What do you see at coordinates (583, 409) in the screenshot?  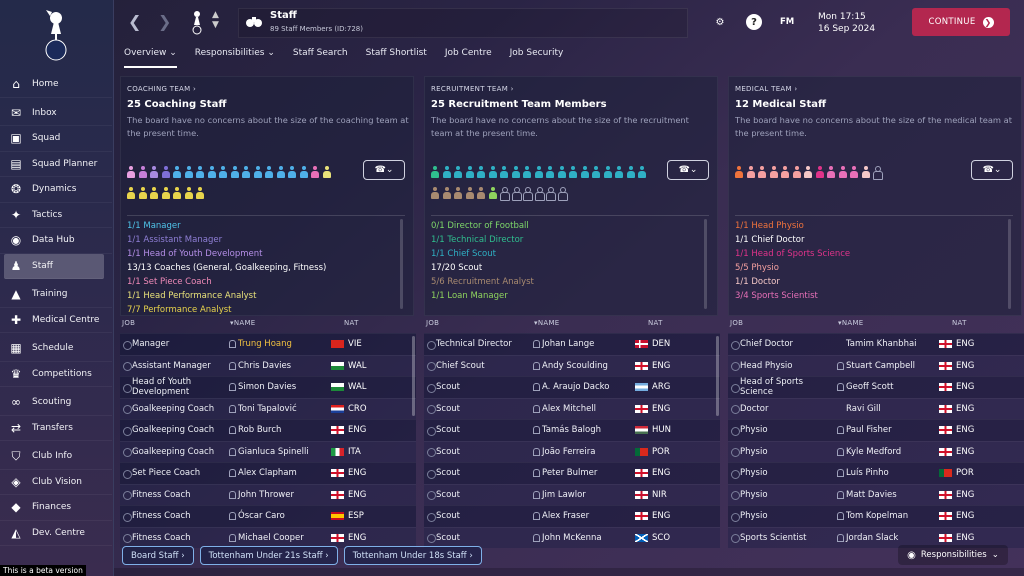 I see `name-cell: Alex Mitchell` at bounding box center [583, 409].